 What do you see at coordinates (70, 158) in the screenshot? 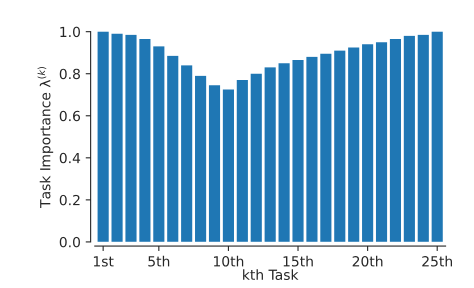
I see `y-tick-label: 0.4` at bounding box center [70, 158].